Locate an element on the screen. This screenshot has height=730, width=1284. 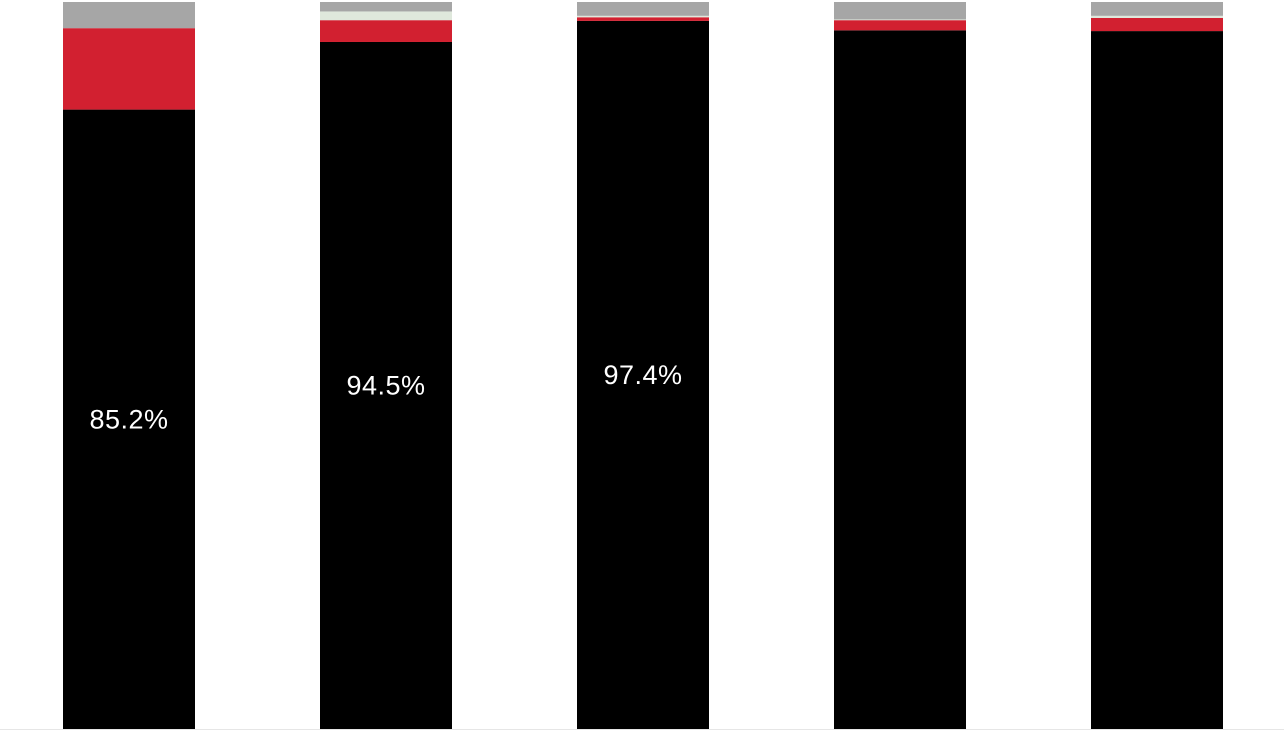
bar-3-value-label: 97.4% is located at coordinates (642, 375).